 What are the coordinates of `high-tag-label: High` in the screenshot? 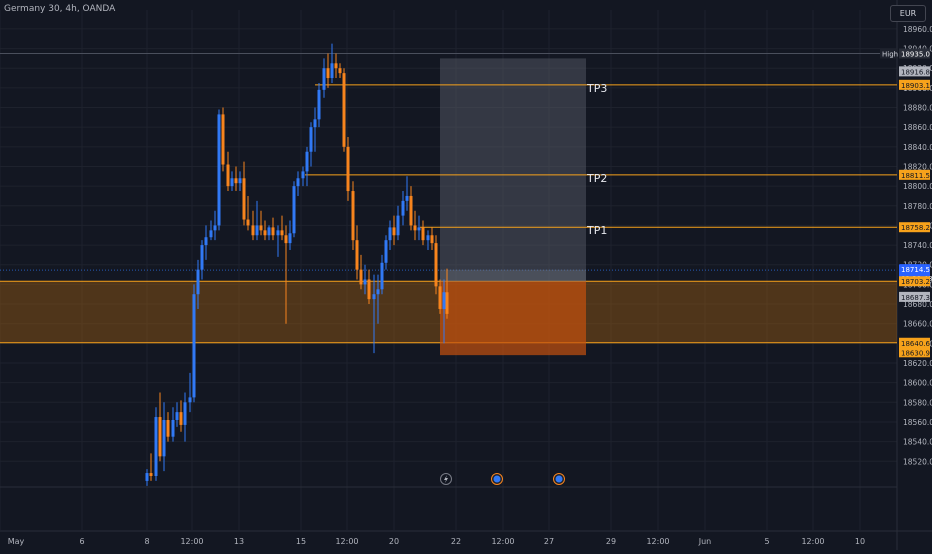 It's located at (890, 54).